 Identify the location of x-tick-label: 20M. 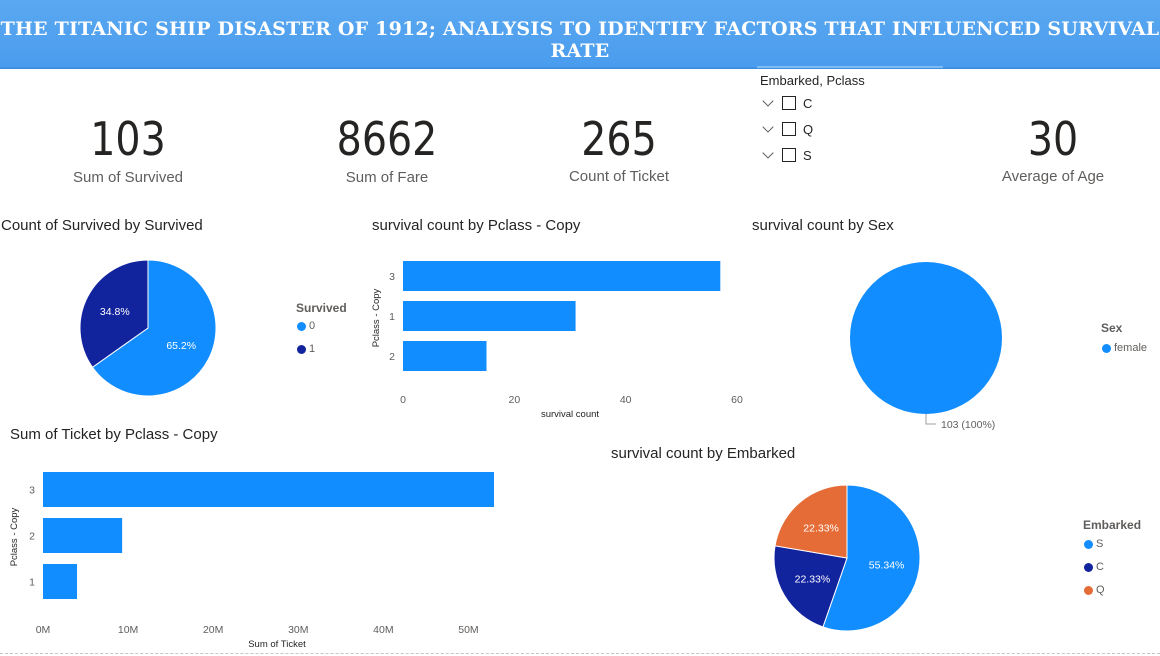
(213, 630).